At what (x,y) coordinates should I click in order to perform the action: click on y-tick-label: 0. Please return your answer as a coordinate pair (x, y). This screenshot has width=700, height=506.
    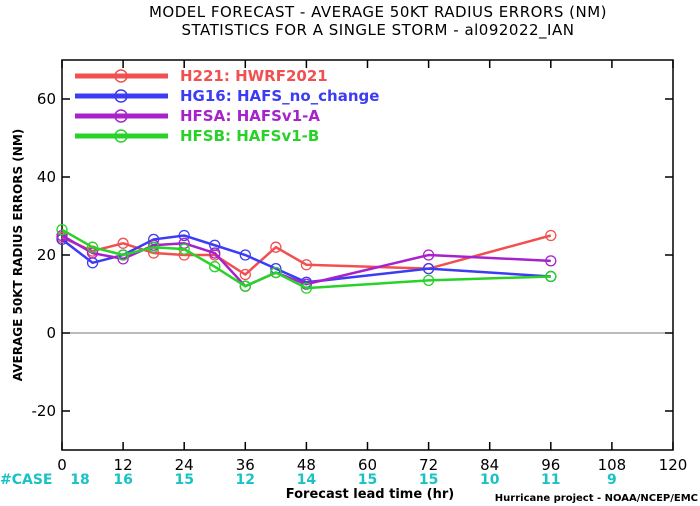
    Looking at the image, I should click on (51, 333).